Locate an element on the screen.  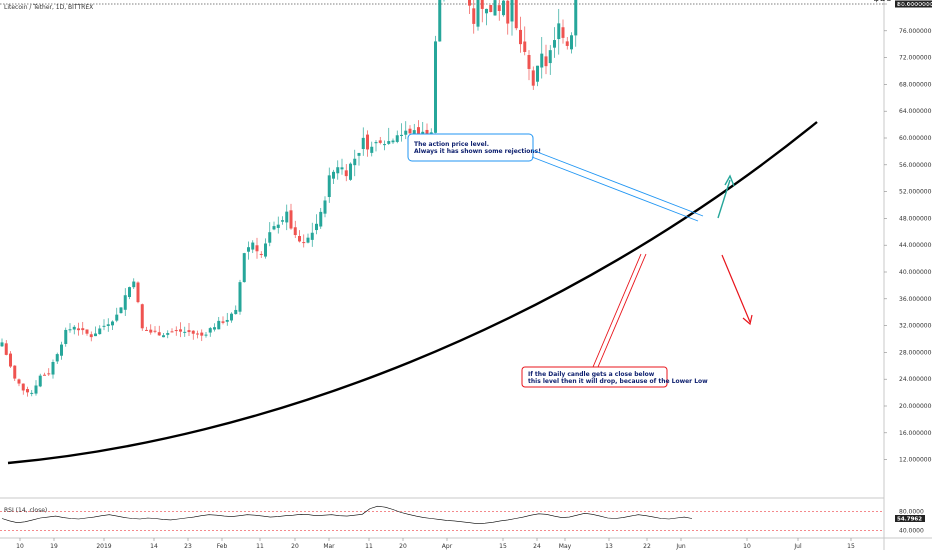
rsi-lower-label: 40.0000 is located at coordinates (911, 530).